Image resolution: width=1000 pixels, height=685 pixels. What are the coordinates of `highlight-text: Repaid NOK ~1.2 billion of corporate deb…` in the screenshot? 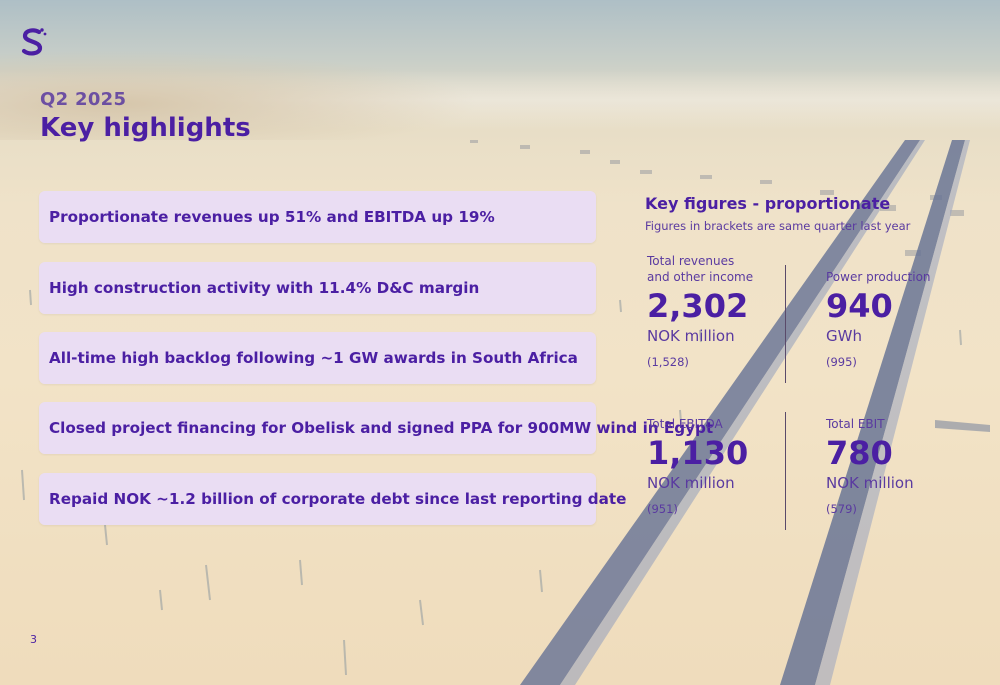 It's located at (338, 499).